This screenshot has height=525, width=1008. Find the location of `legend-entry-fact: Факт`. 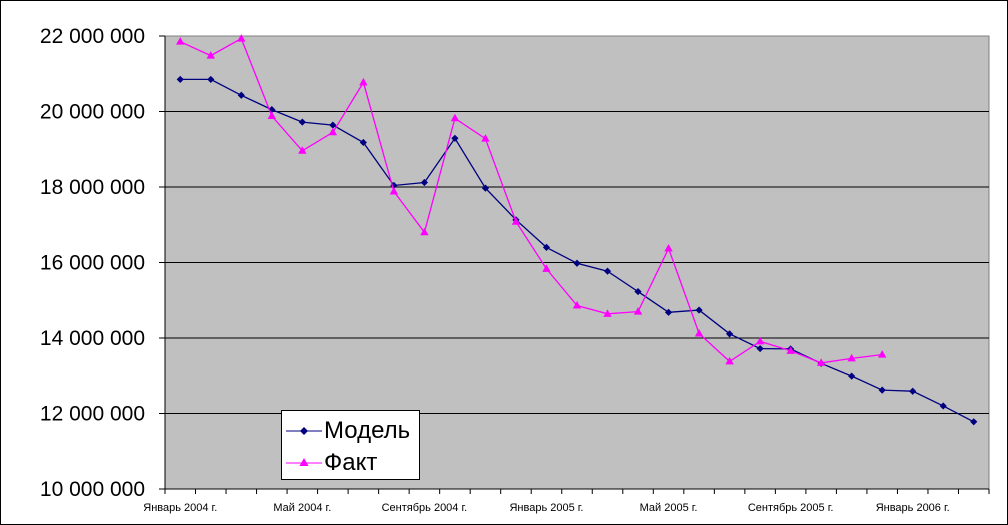

legend-entry-fact: Факт is located at coordinates (350, 463).